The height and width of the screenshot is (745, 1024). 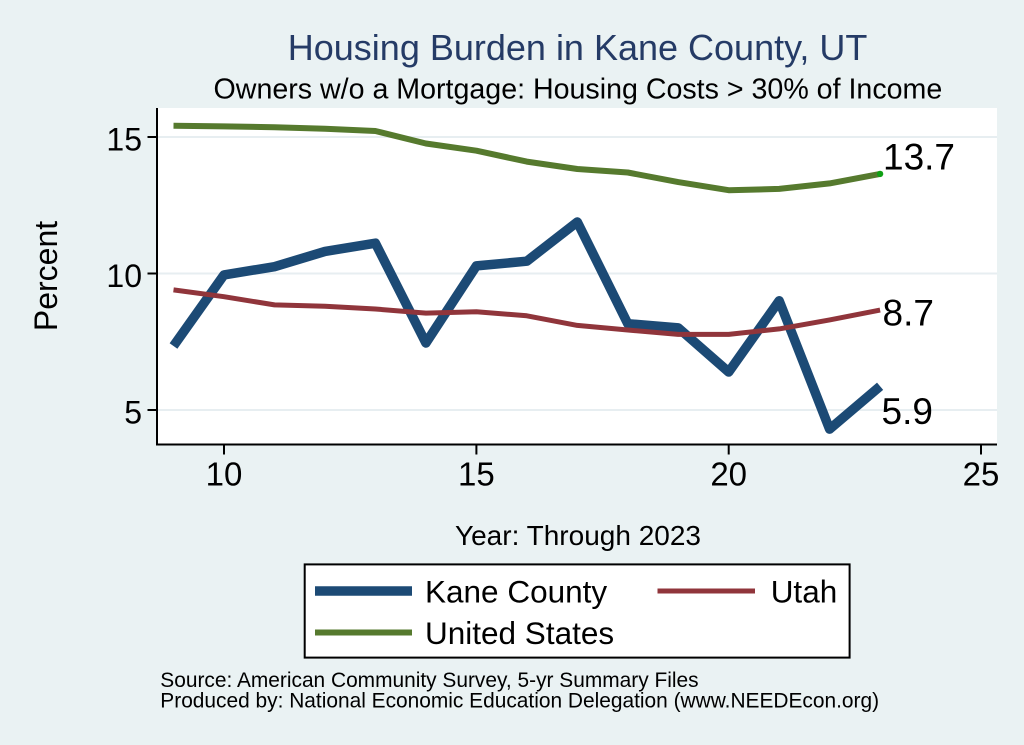 What do you see at coordinates (907, 411) in the screenshot?
I see `svg-text: 5.9` at bounding box center [907, 411].